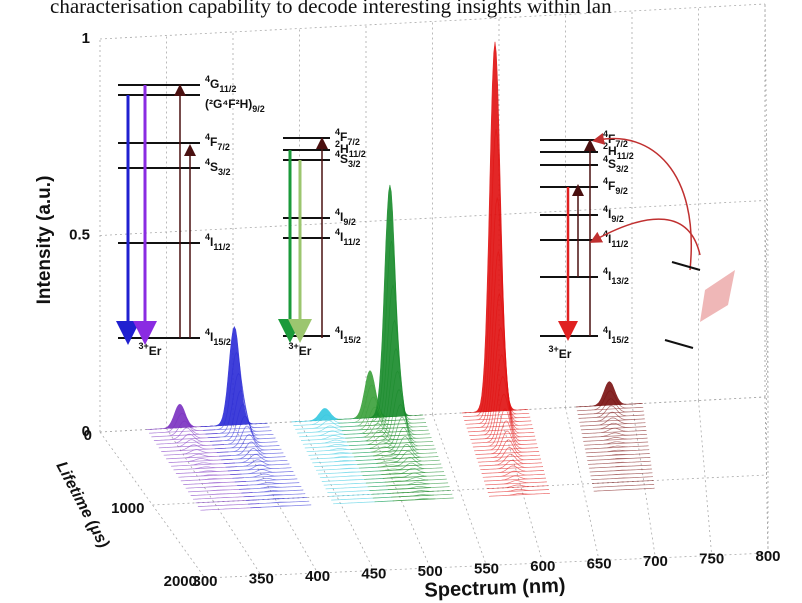  I want to click on x-tick-label: 450, so click(373, 573).